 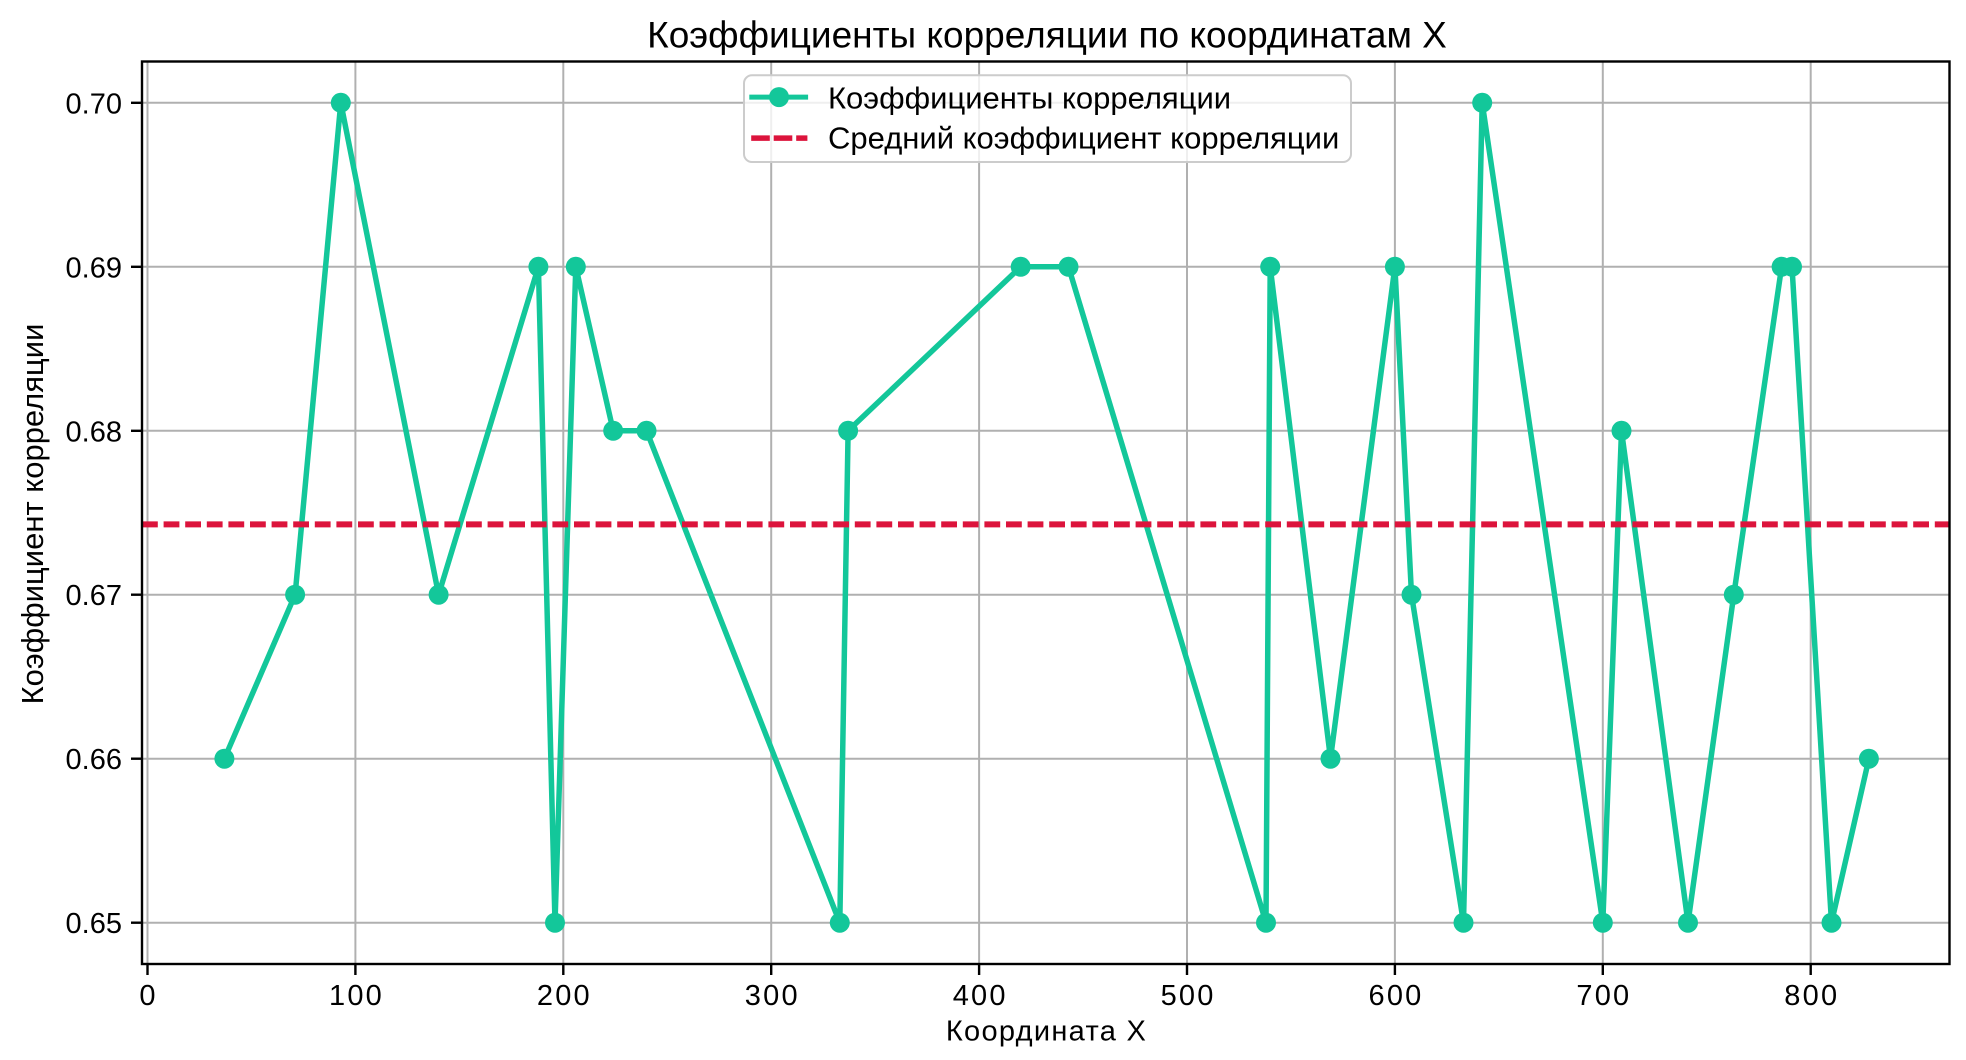 What do you see at coordinates (772, 996) in the screenshot?
I see `svg-text: 300` at bounding box center [772, 996].